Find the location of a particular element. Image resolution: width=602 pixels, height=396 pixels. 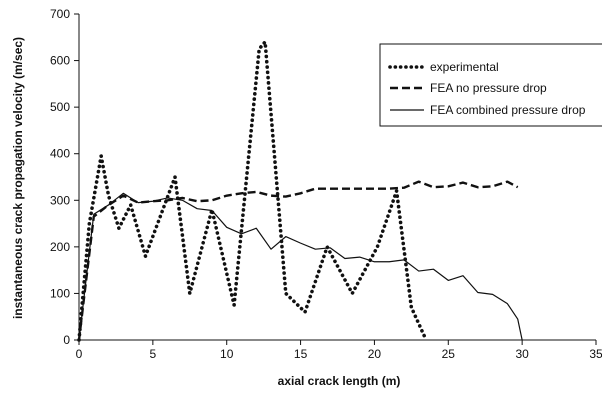

x-tick-label: 10 is located at coordinates (227, 354).